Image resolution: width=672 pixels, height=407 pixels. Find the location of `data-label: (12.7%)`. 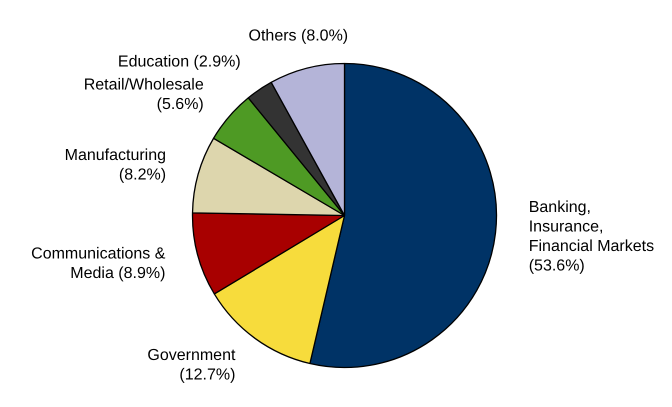

data-label: (12.7%) is located at coordinates (207, 375).